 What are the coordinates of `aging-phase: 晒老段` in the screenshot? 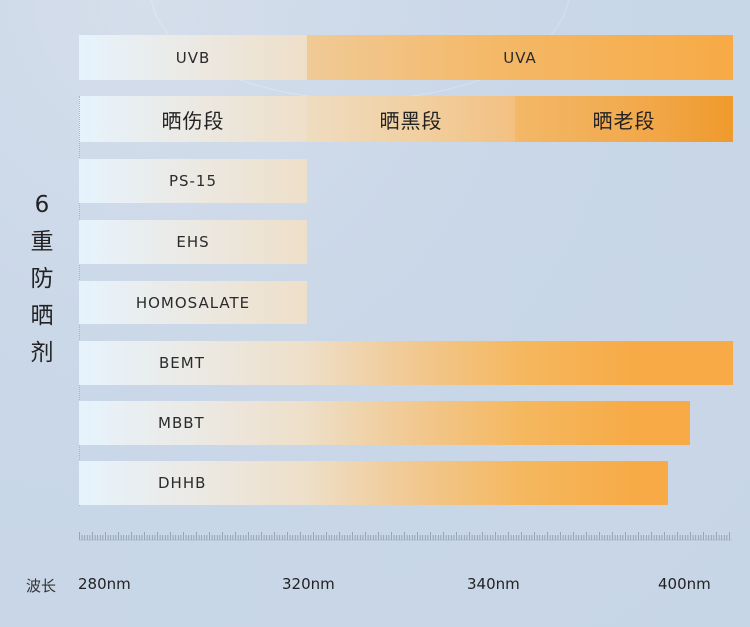 It's located at (624, 119).